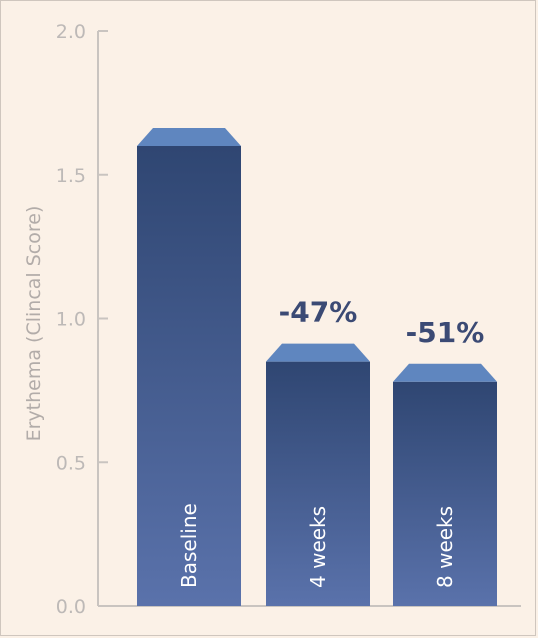 The width and height of the screenshot is (538, 638). Describe the element at coordinates (71, 463) in the screenshot. I see `y-tick-label: 0.5` at that location.